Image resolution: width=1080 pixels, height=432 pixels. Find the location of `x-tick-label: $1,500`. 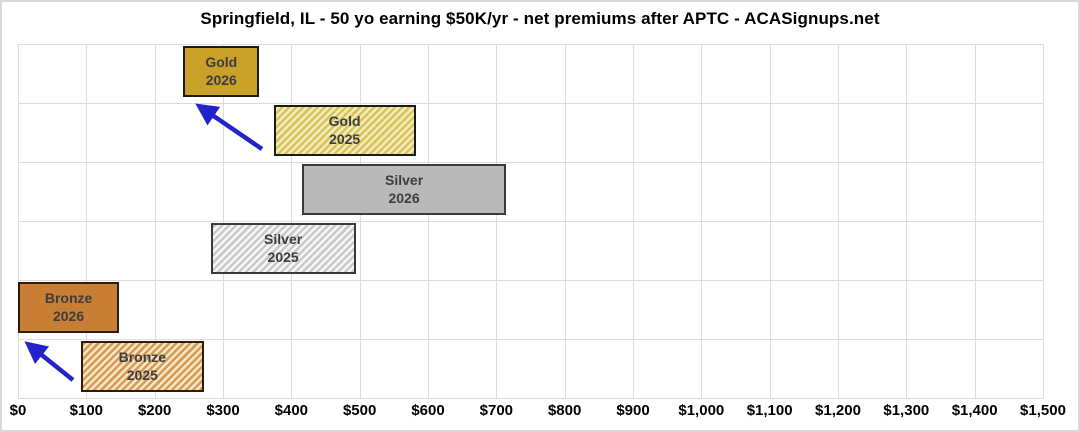

x-tick-label: $1,500 is located at coordinates (1043, 410).